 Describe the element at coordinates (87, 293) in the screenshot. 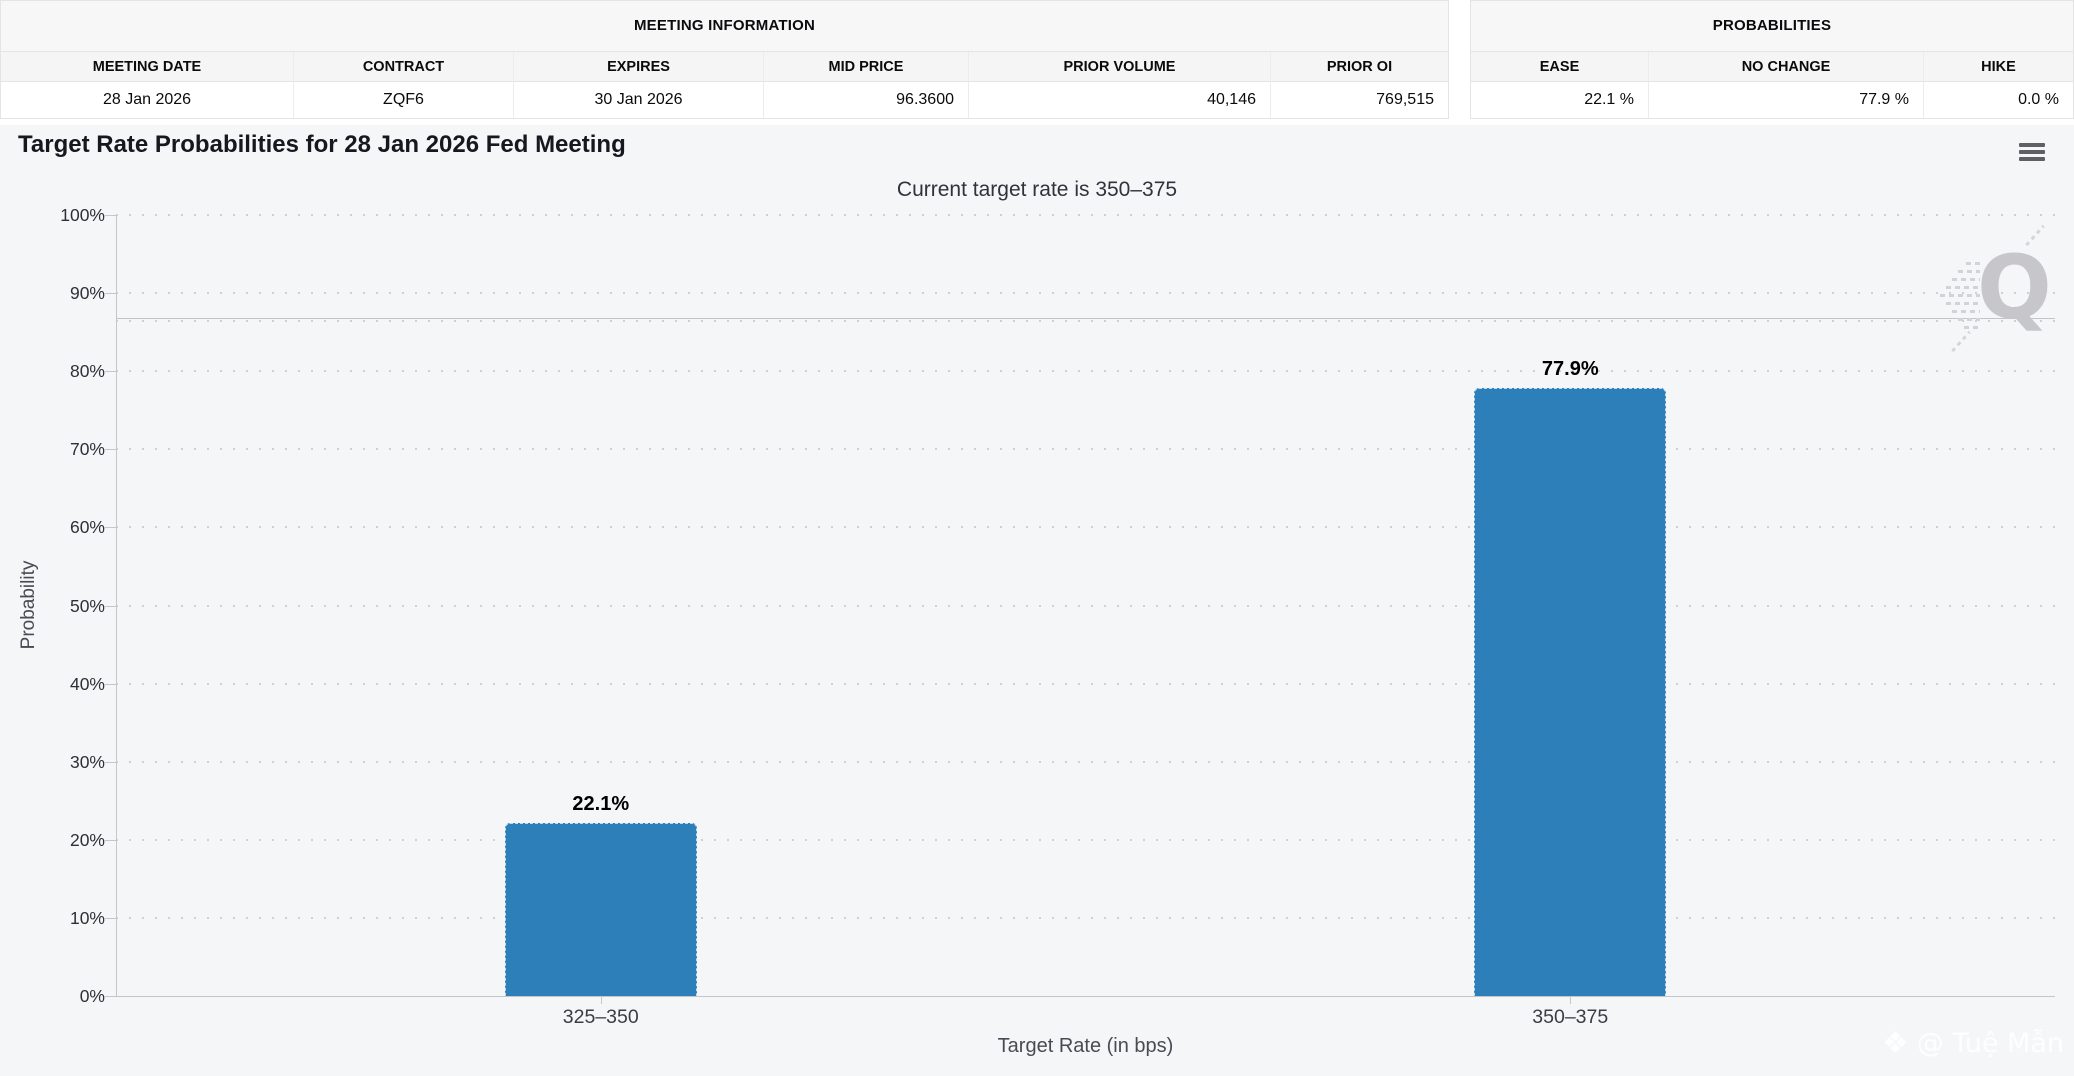

I see `y-axis-tick-label: 90%` at that location.